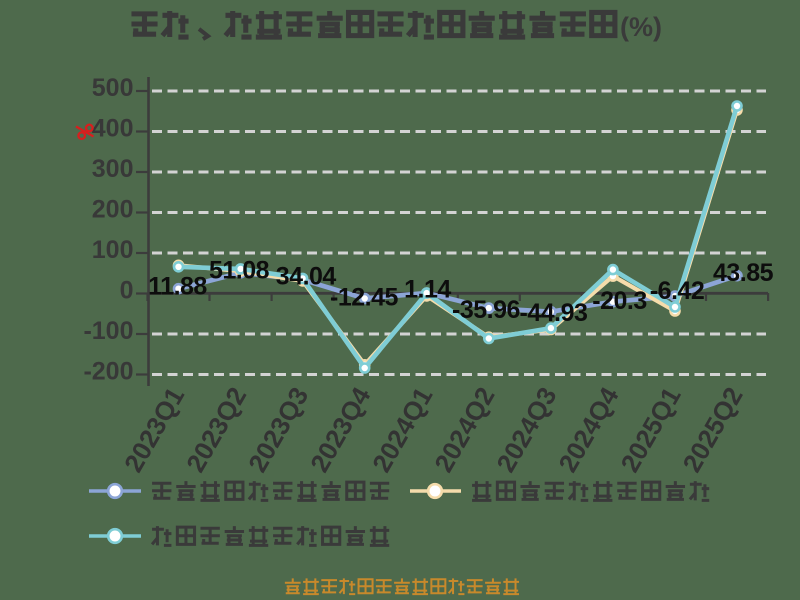  What do you see at coordinates (619, 301) in the screenshot?
I see `svg-text: -20.3` at bounding box center [619, 301].